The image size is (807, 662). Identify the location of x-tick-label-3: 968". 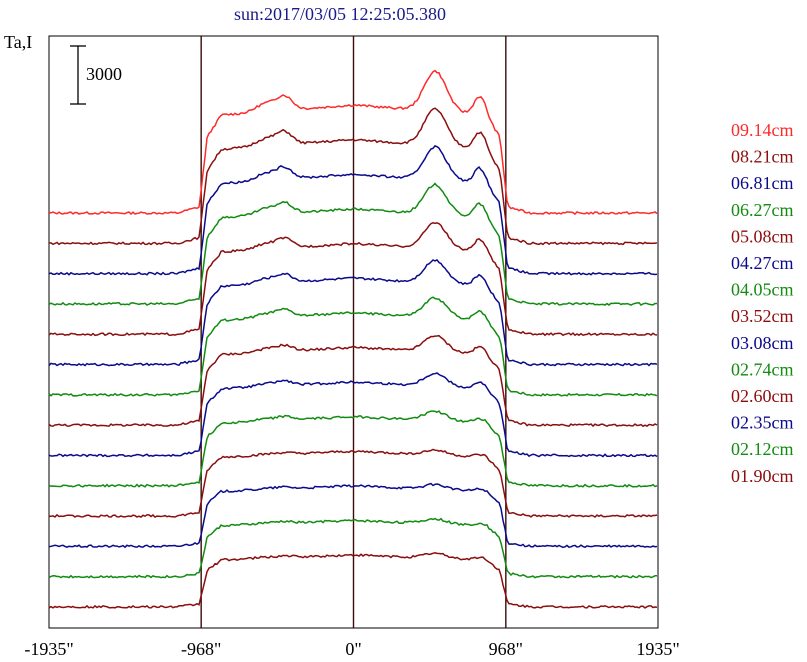
(506, 649).